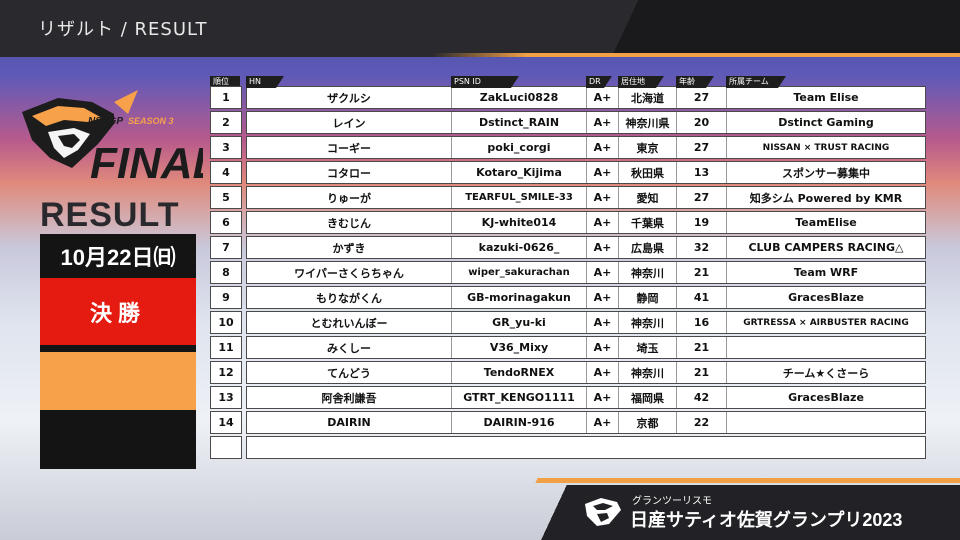 This screenshot has width=960, height=540. Describe the element at coordinates (349, 172) in the screenshot. I see `player-hn: コタロー` at that location.